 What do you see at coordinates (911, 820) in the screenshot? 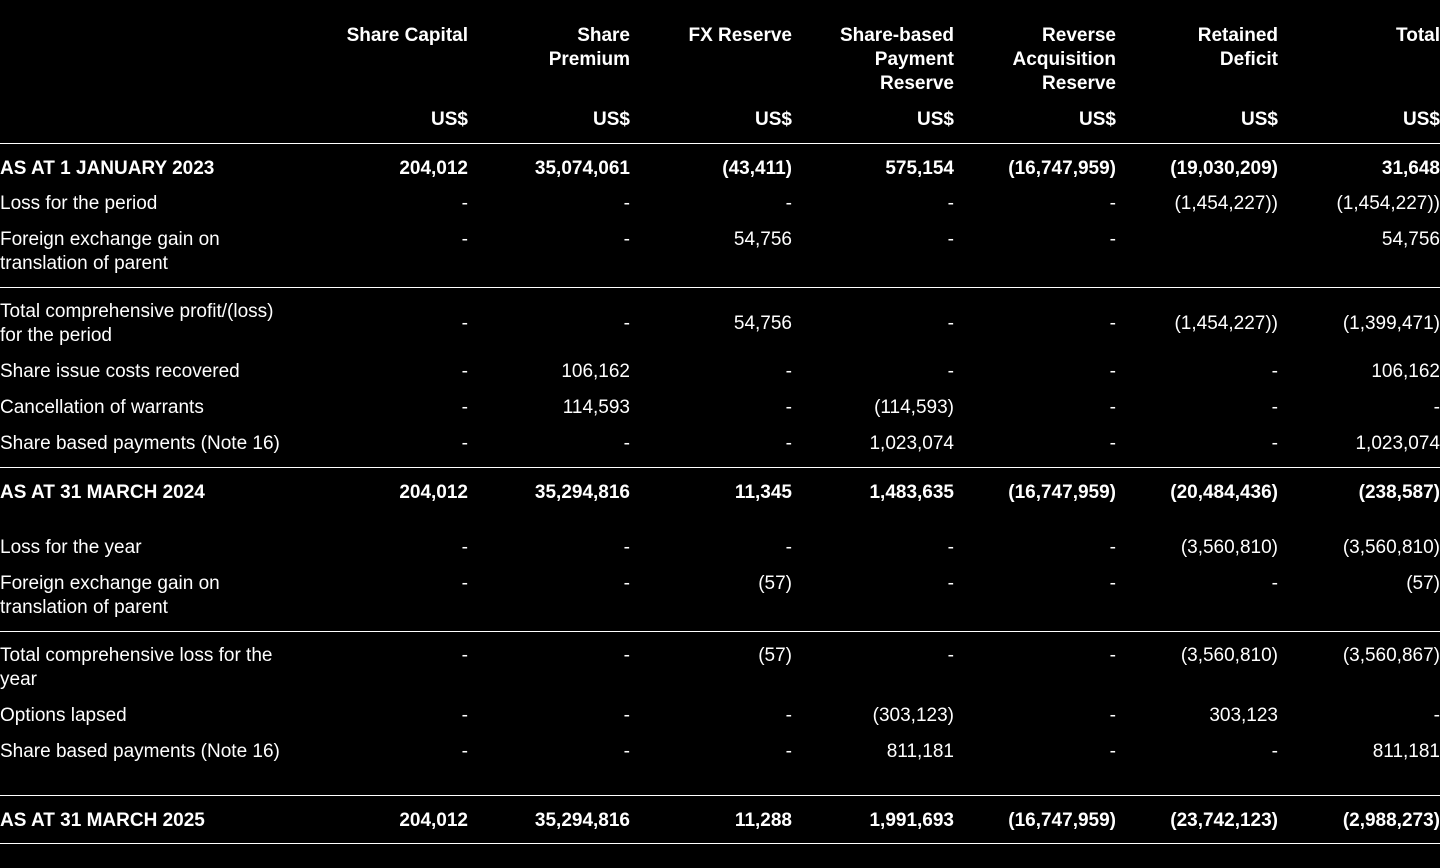
I see `table-cell: 1,991,693` at bounding box center [911, 820].